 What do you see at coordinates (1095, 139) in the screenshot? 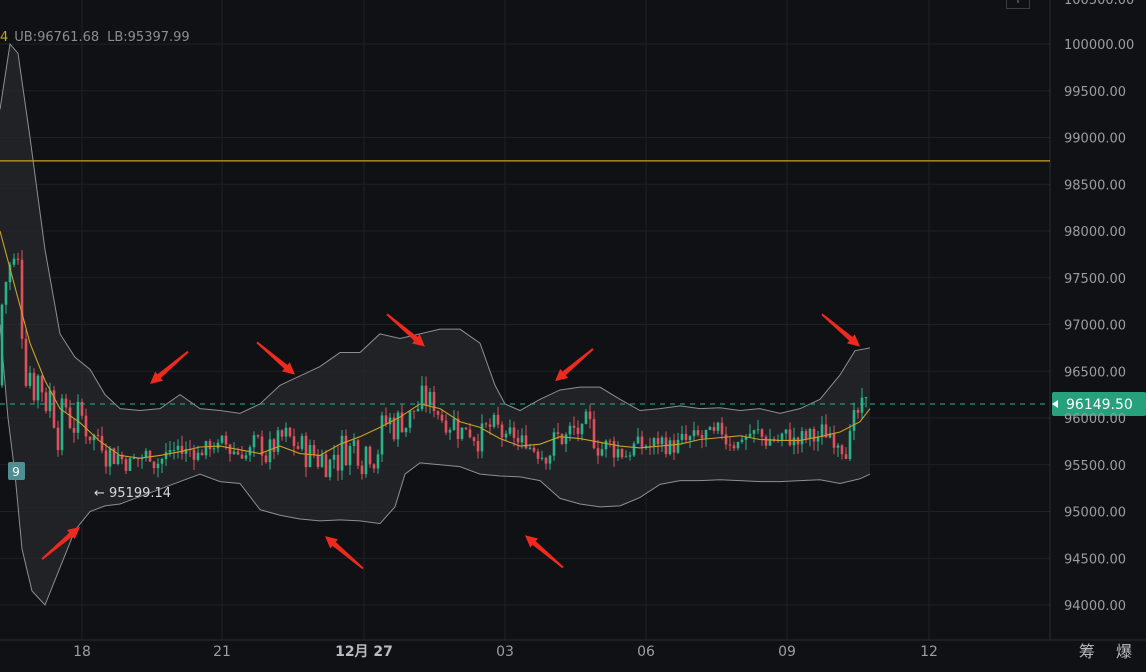
I see `y-tick-label: 99000.00` at bounding box center [1095, 139].